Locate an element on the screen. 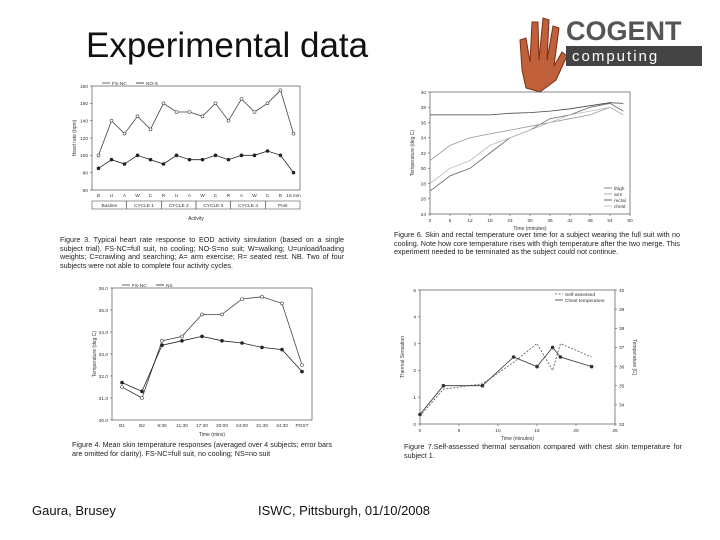 The image size is (720, 540). y2-axis-label: Temperature [C] is located at coordinates (634, 357).